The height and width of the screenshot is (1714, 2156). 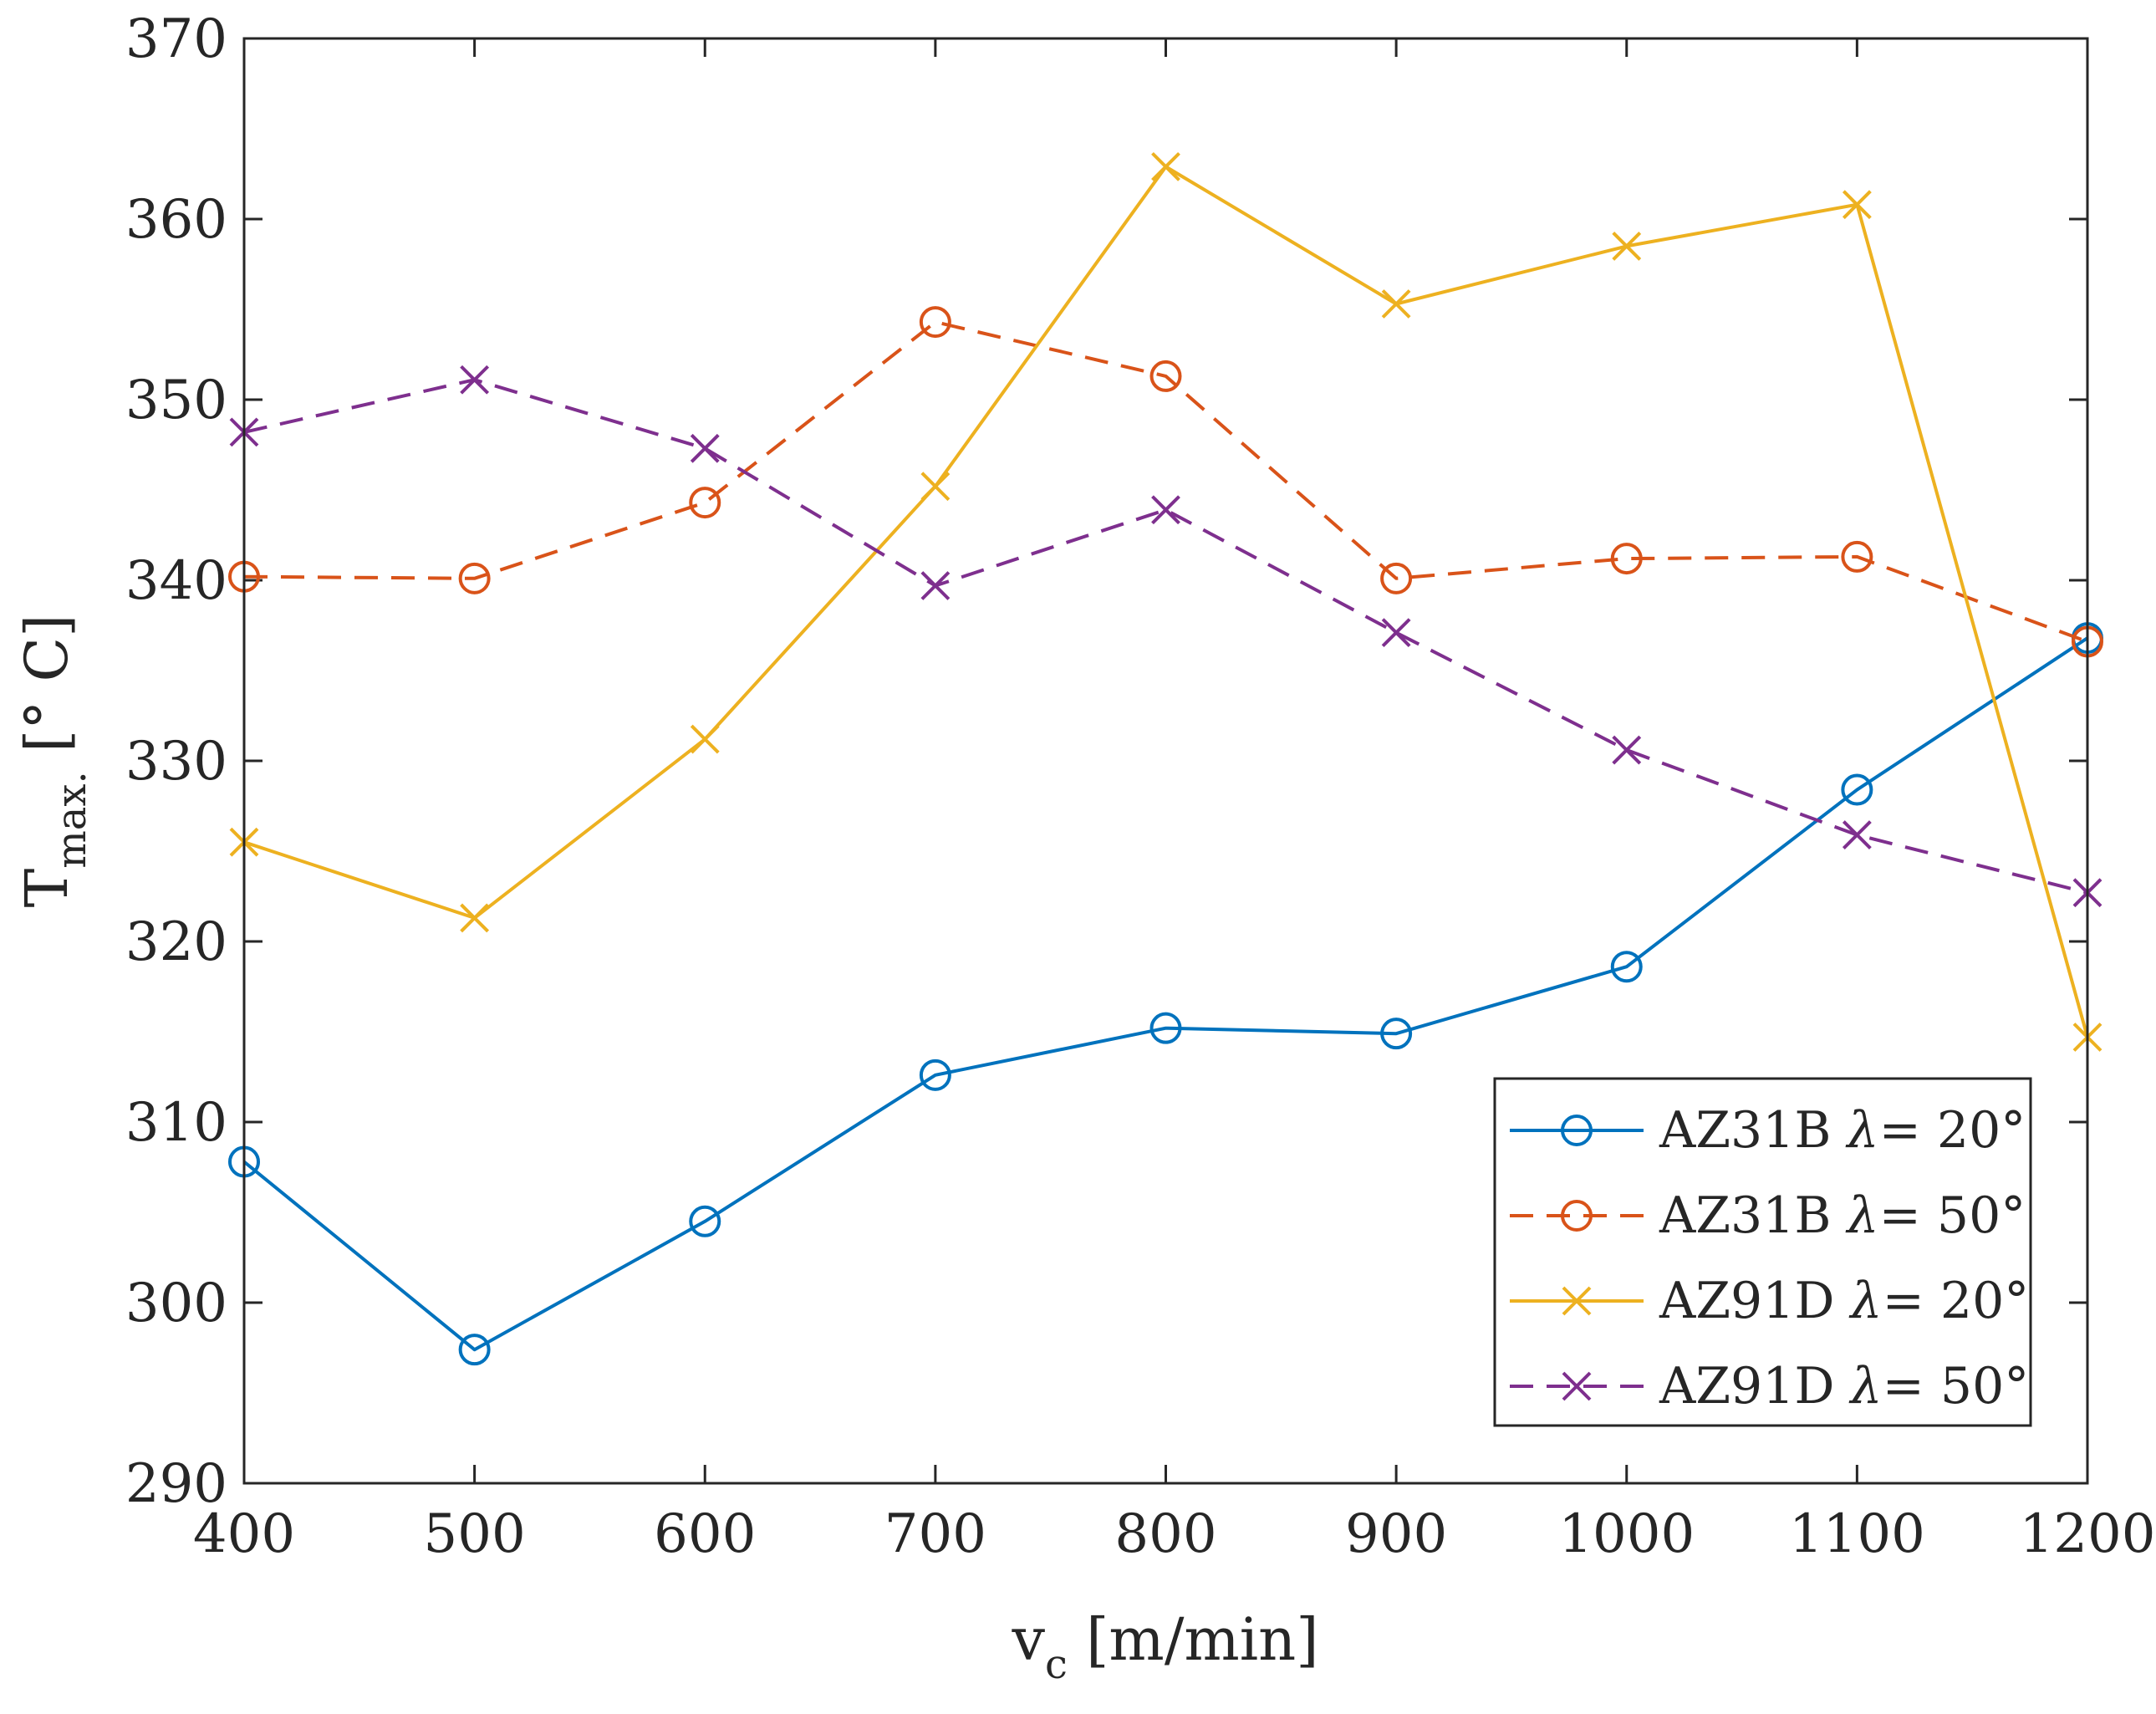 I want to click on legend-entry: AZ31B λ= 20°, so click(x=1768, y=1130).